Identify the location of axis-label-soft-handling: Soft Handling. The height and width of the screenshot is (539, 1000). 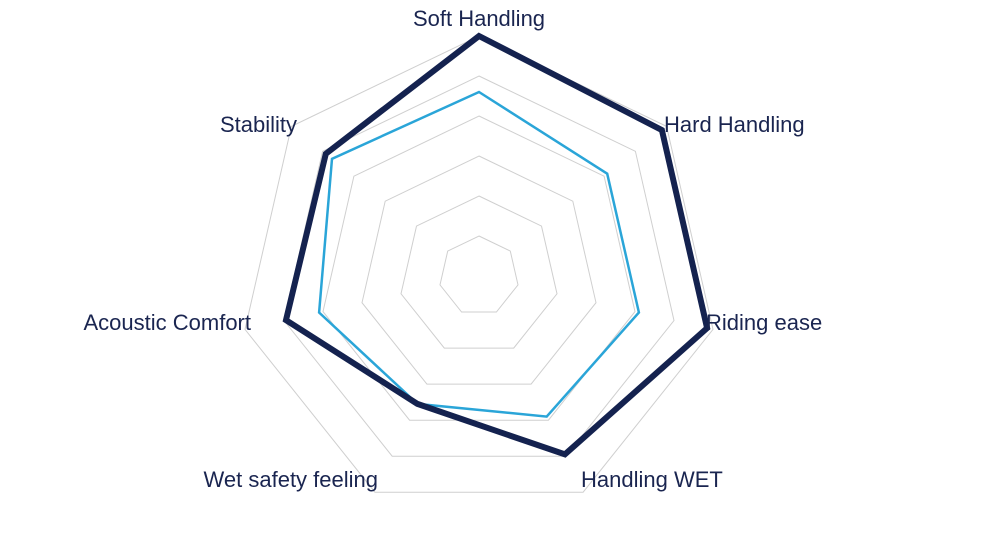
(479, 18).